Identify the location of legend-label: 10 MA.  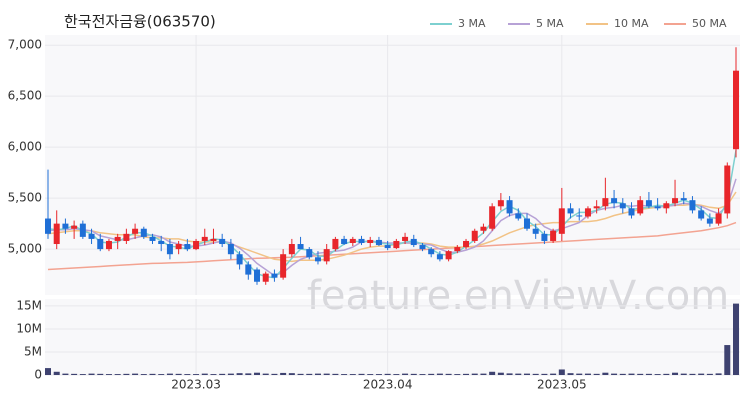
(631, 23).